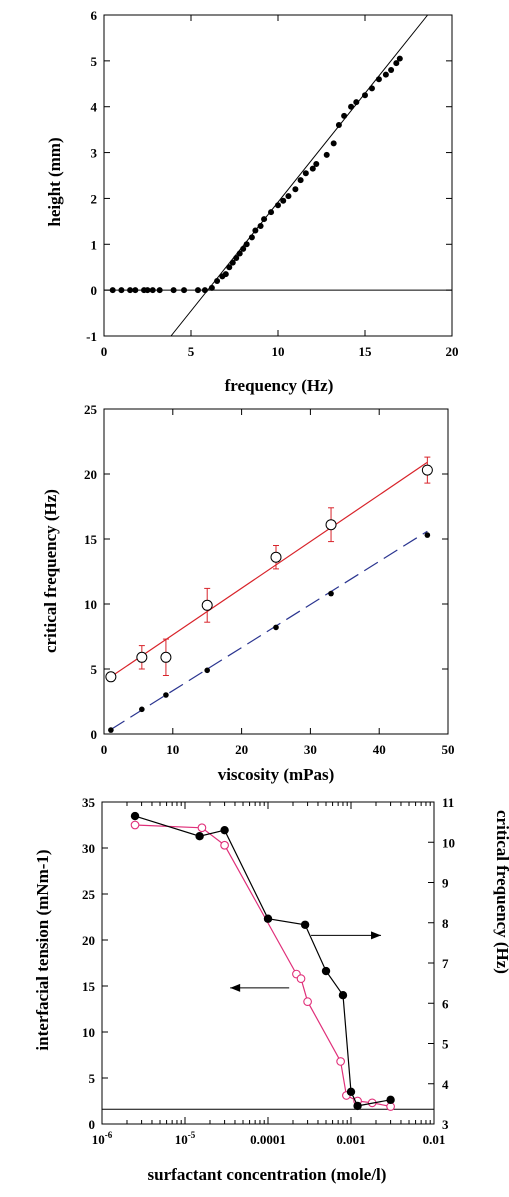 The width and height of the screenshot is (509, 1197). What do you see at coordinates (94, 198) in the screenshot?
I see `y-tick-label: 2` at bounding box center [94, 198].